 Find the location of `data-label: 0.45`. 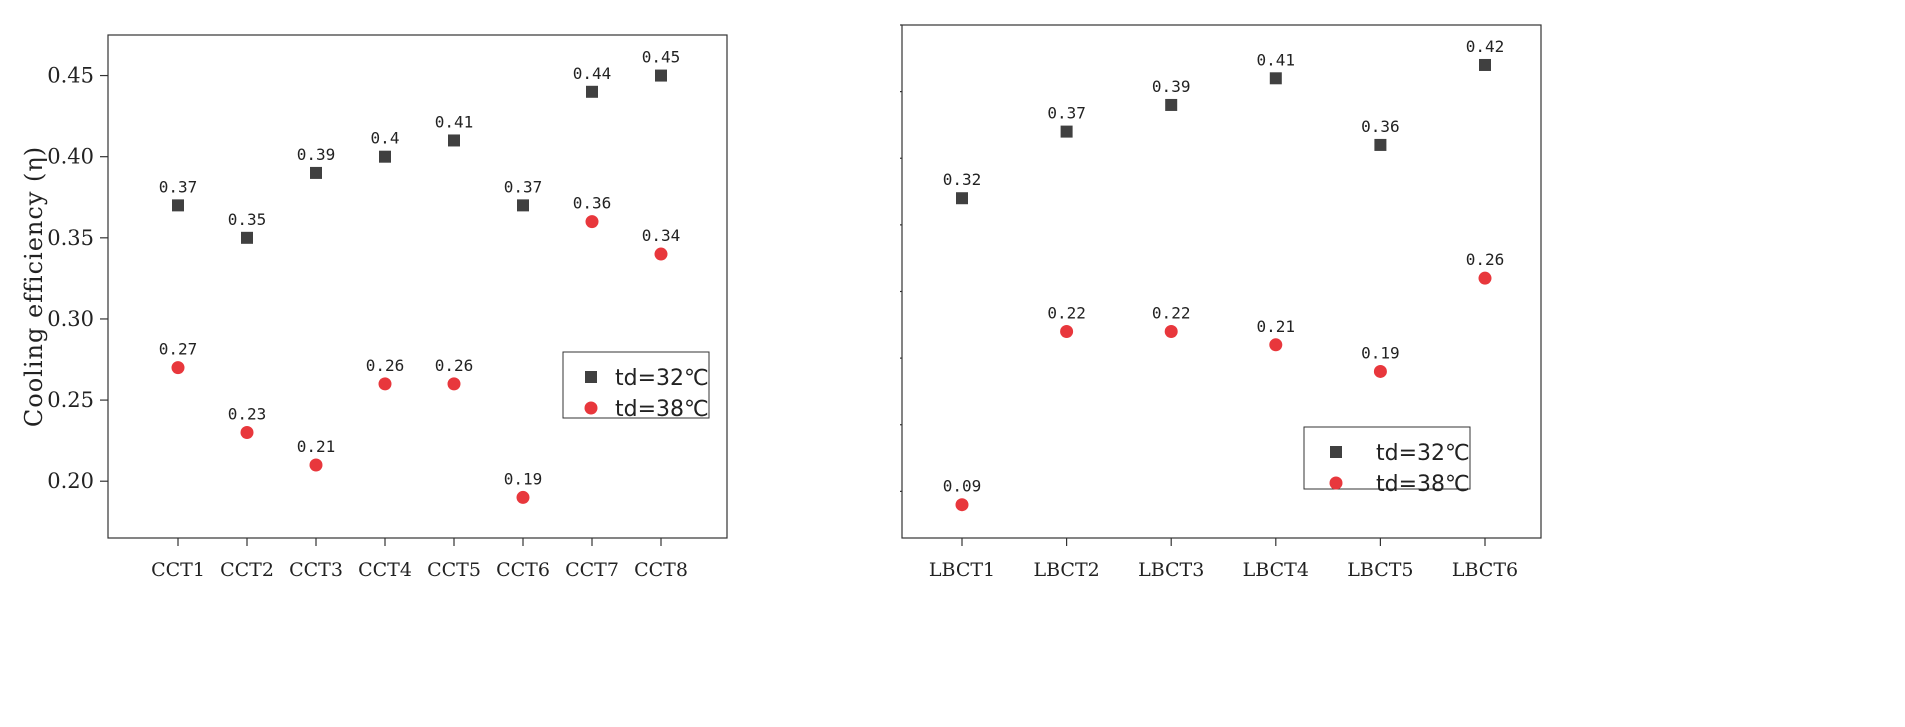

data-label: 0.45 is located at coordinates (661, 57).